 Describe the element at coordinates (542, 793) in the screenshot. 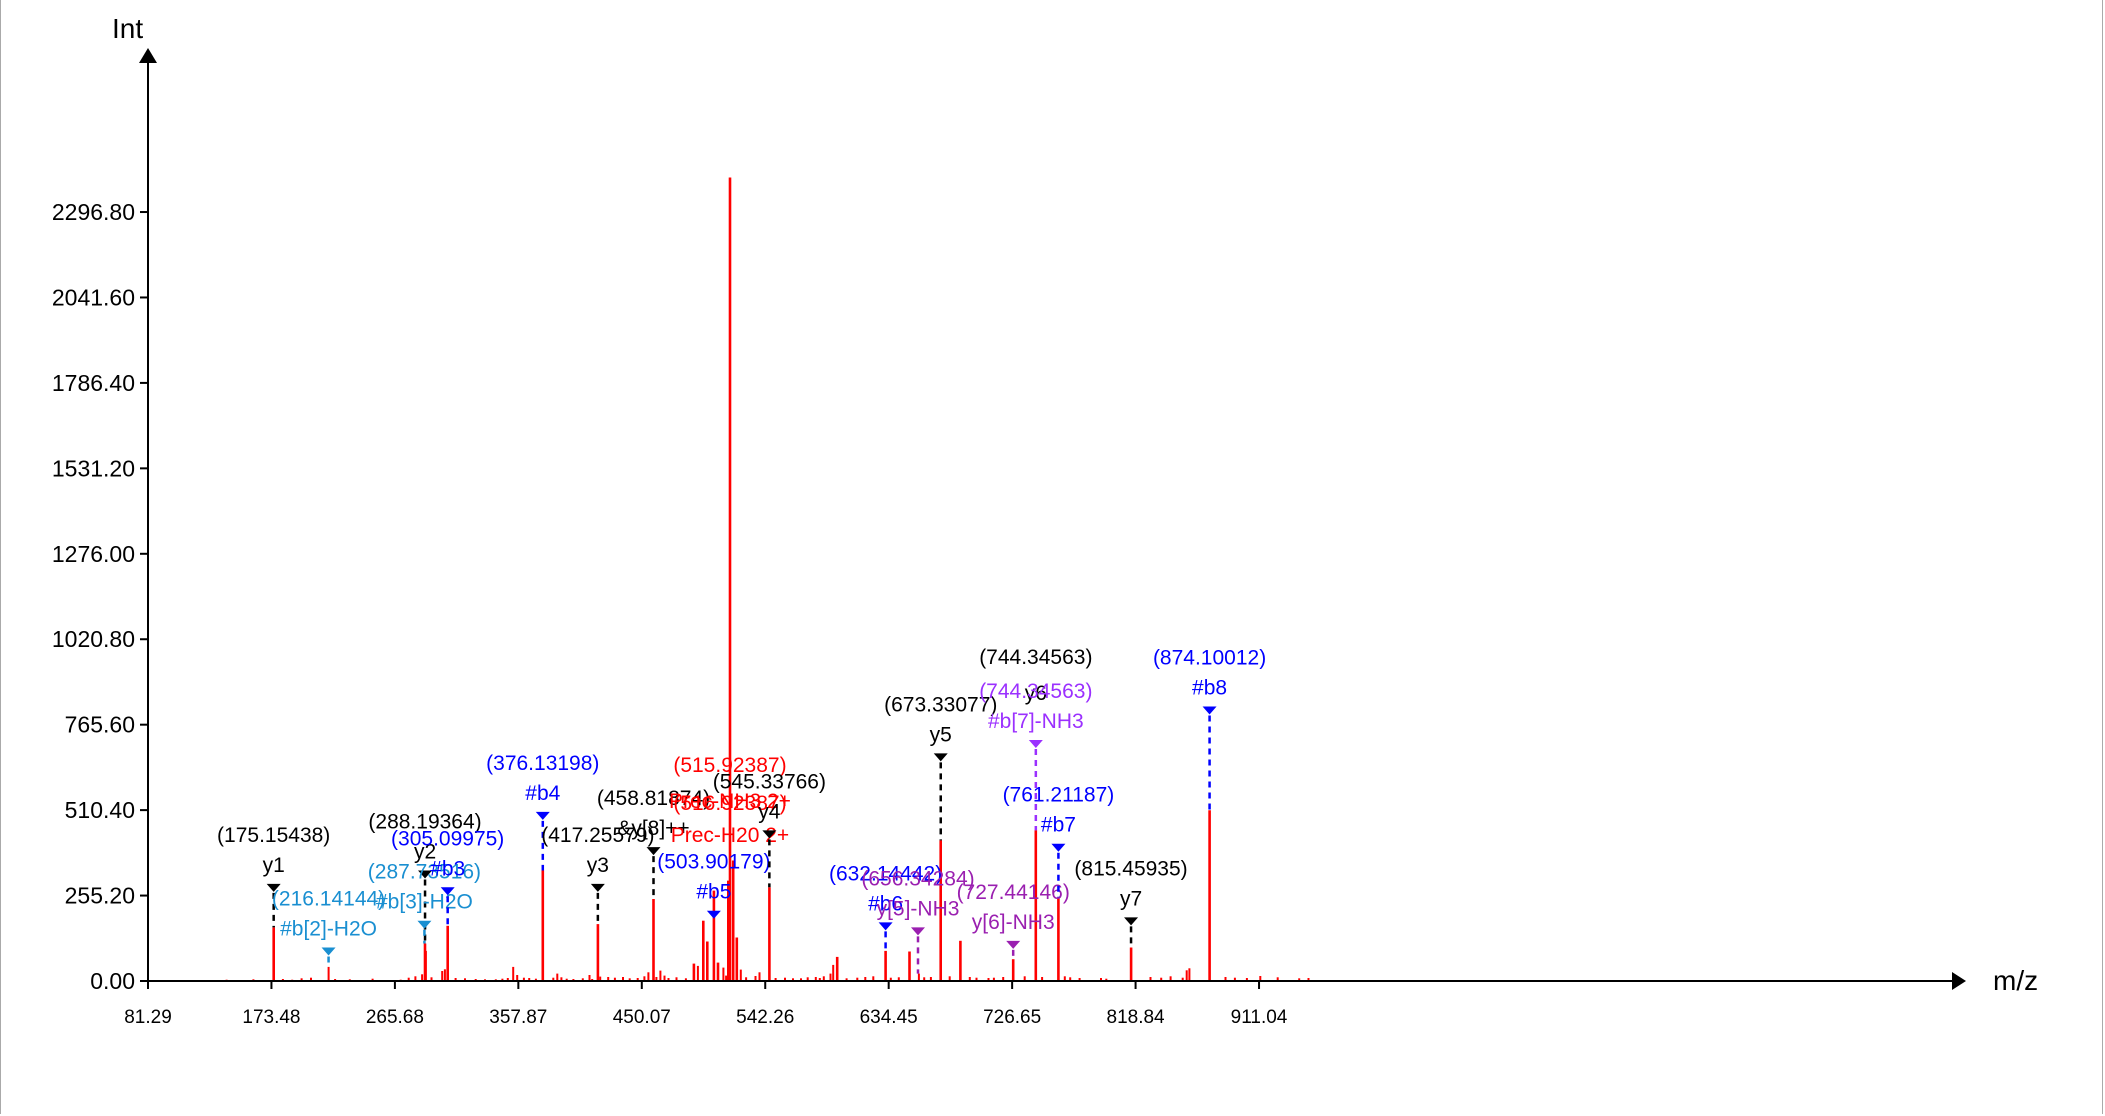

I see `ion-label: #b4` at that location.